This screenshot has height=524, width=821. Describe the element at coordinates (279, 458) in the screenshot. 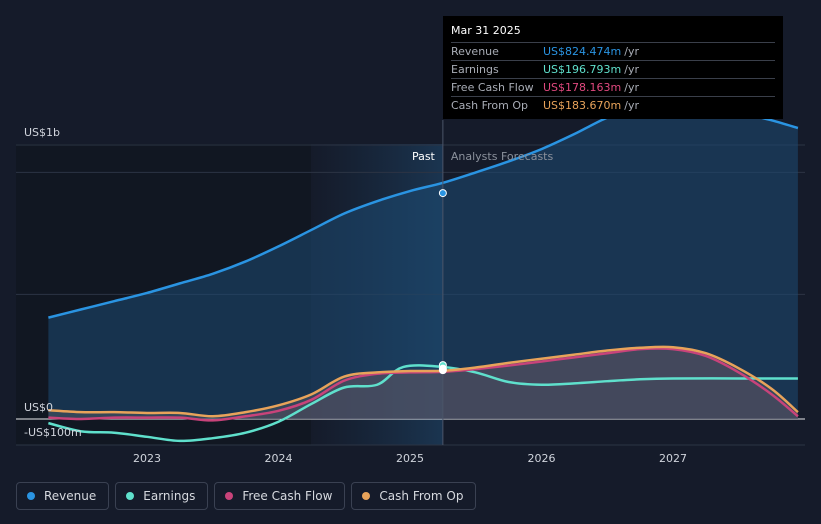

I see `x-tick-label: 2024` at that location.